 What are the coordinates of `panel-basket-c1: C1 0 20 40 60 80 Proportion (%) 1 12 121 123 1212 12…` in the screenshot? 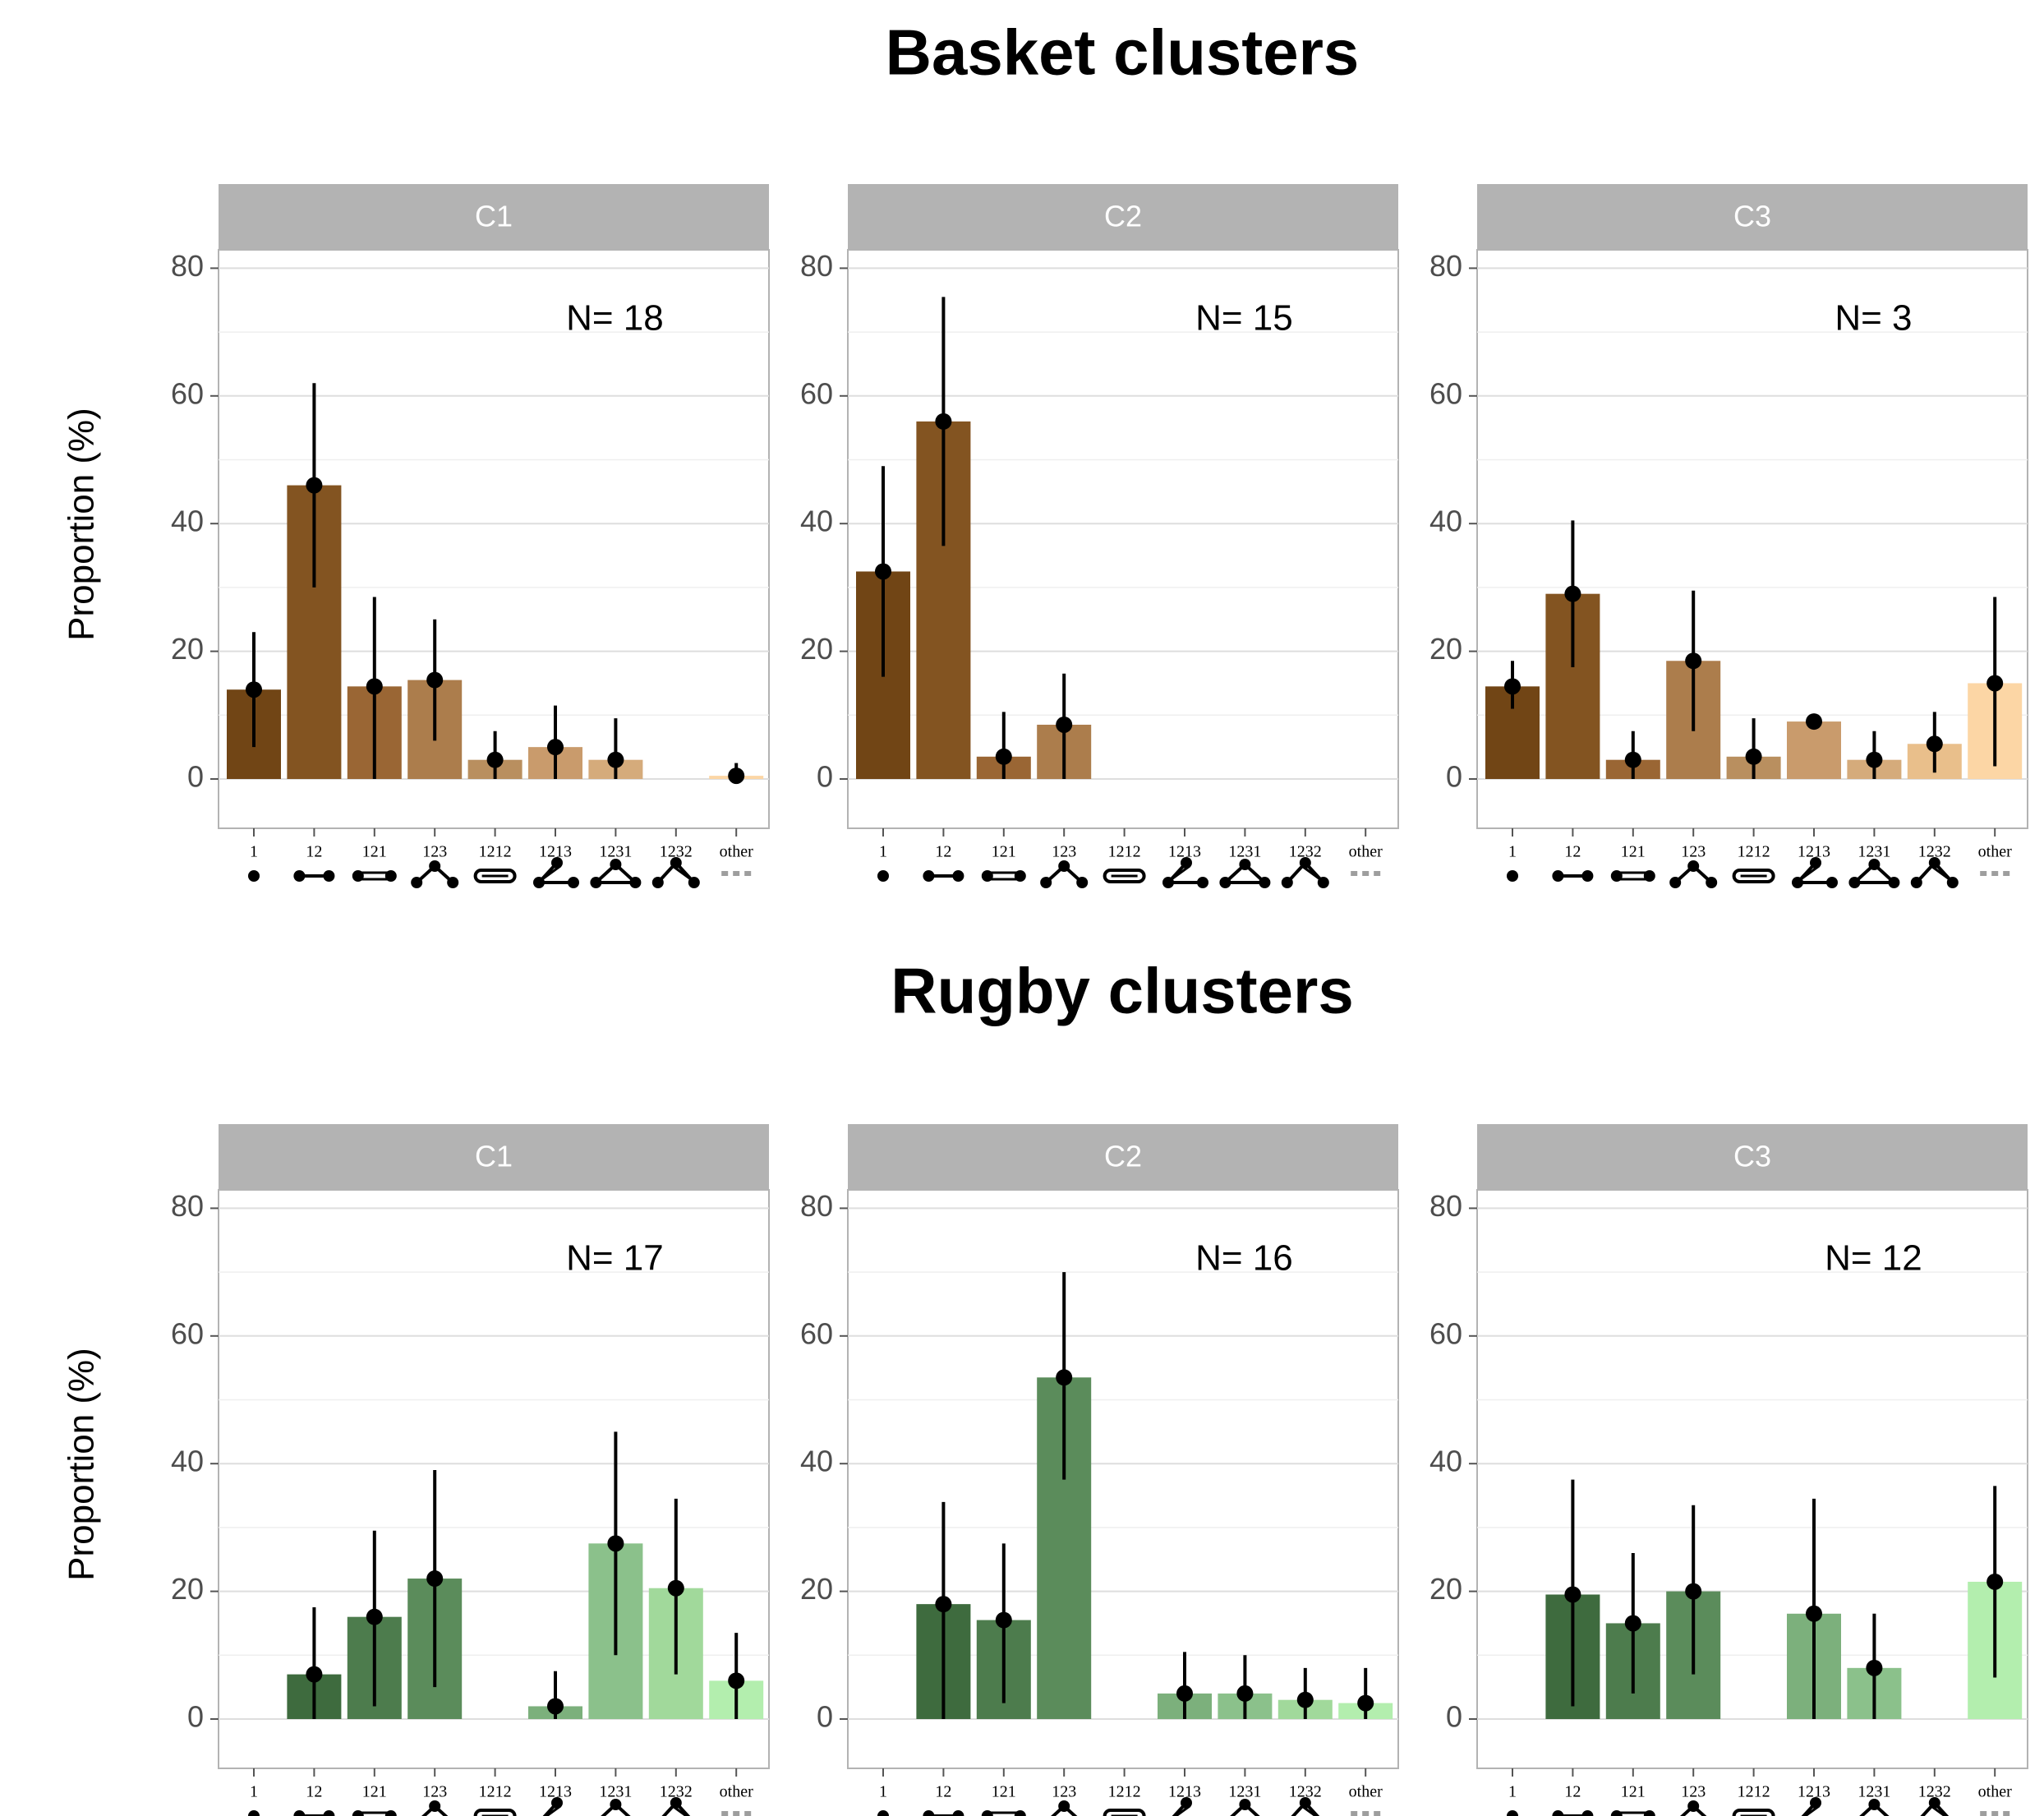 It's located at (416, 536).